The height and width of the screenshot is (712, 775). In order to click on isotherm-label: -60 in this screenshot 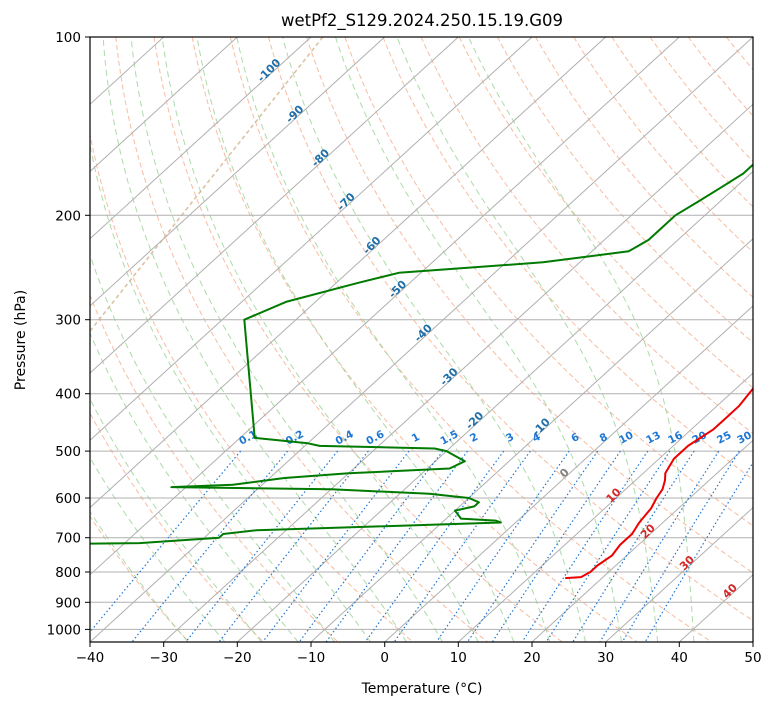, I will do `click(371, 245)`.